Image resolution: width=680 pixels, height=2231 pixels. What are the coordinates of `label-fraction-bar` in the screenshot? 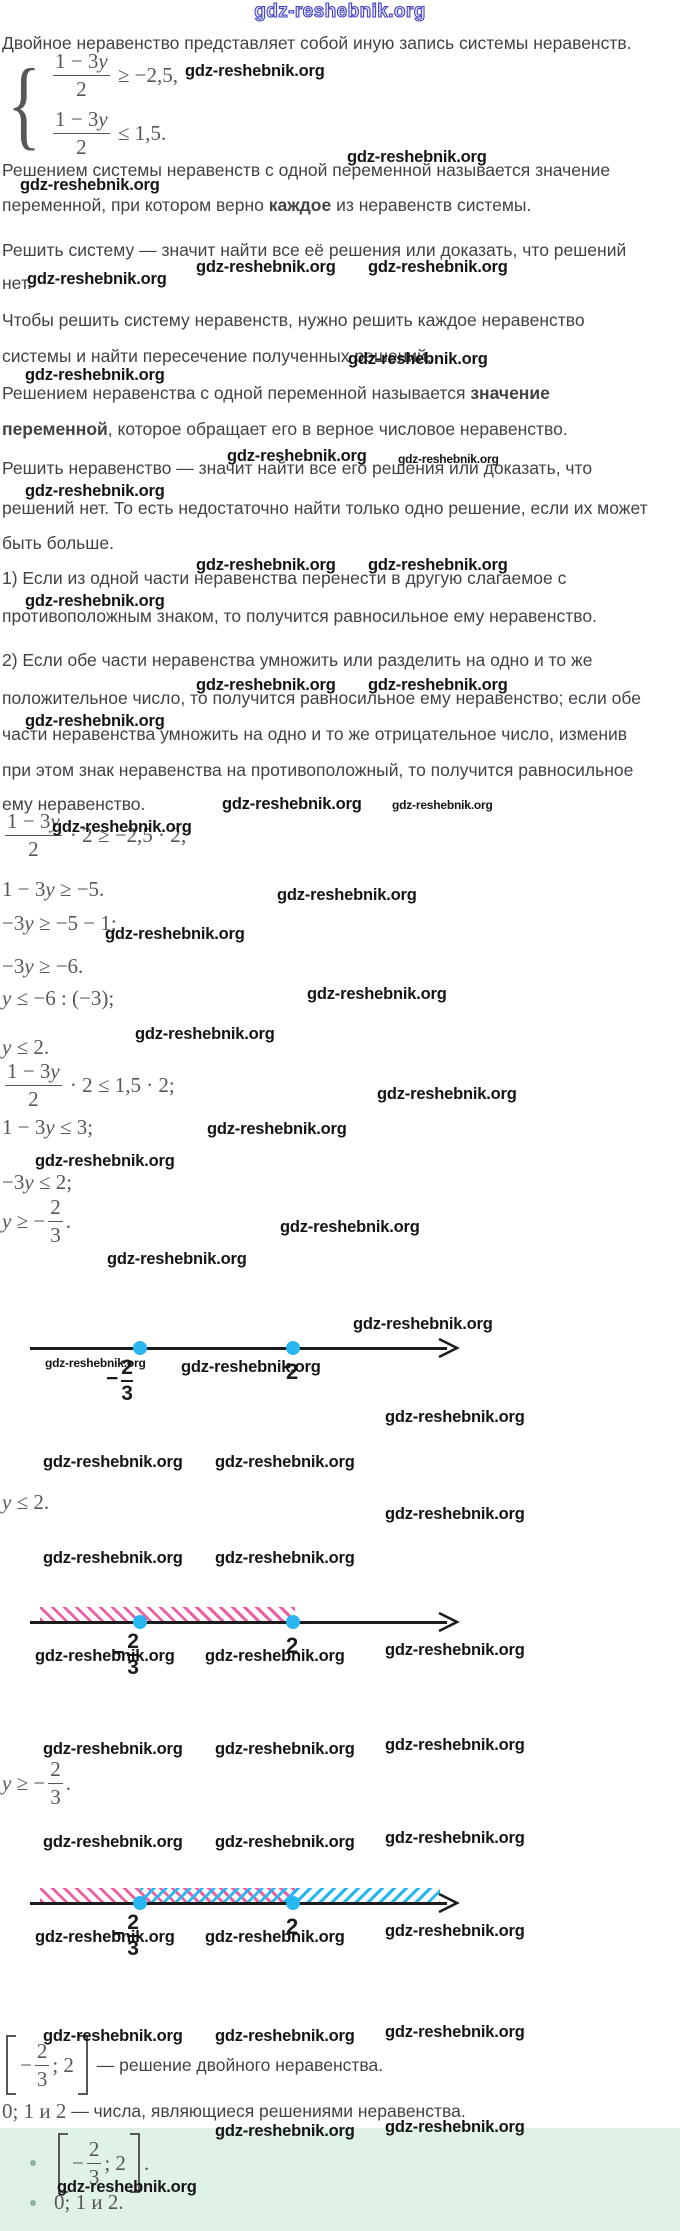 It's located at (133, 1936).